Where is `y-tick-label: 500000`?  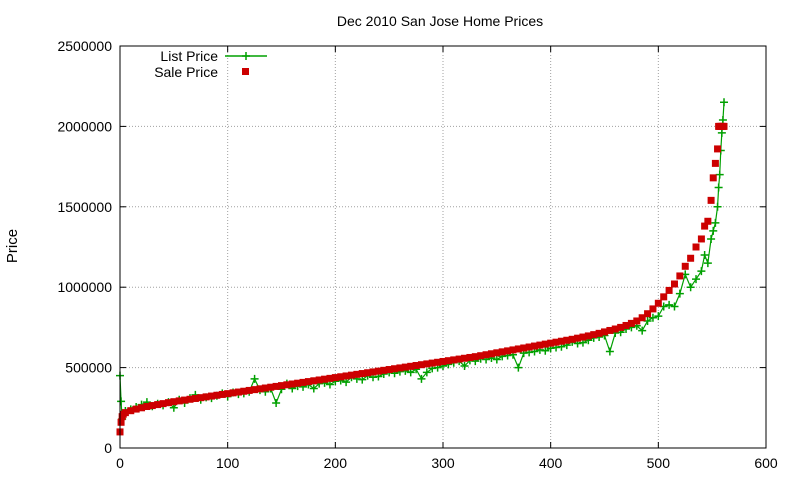
y-tick-label: 500000 is located at coordinates (88, 368).